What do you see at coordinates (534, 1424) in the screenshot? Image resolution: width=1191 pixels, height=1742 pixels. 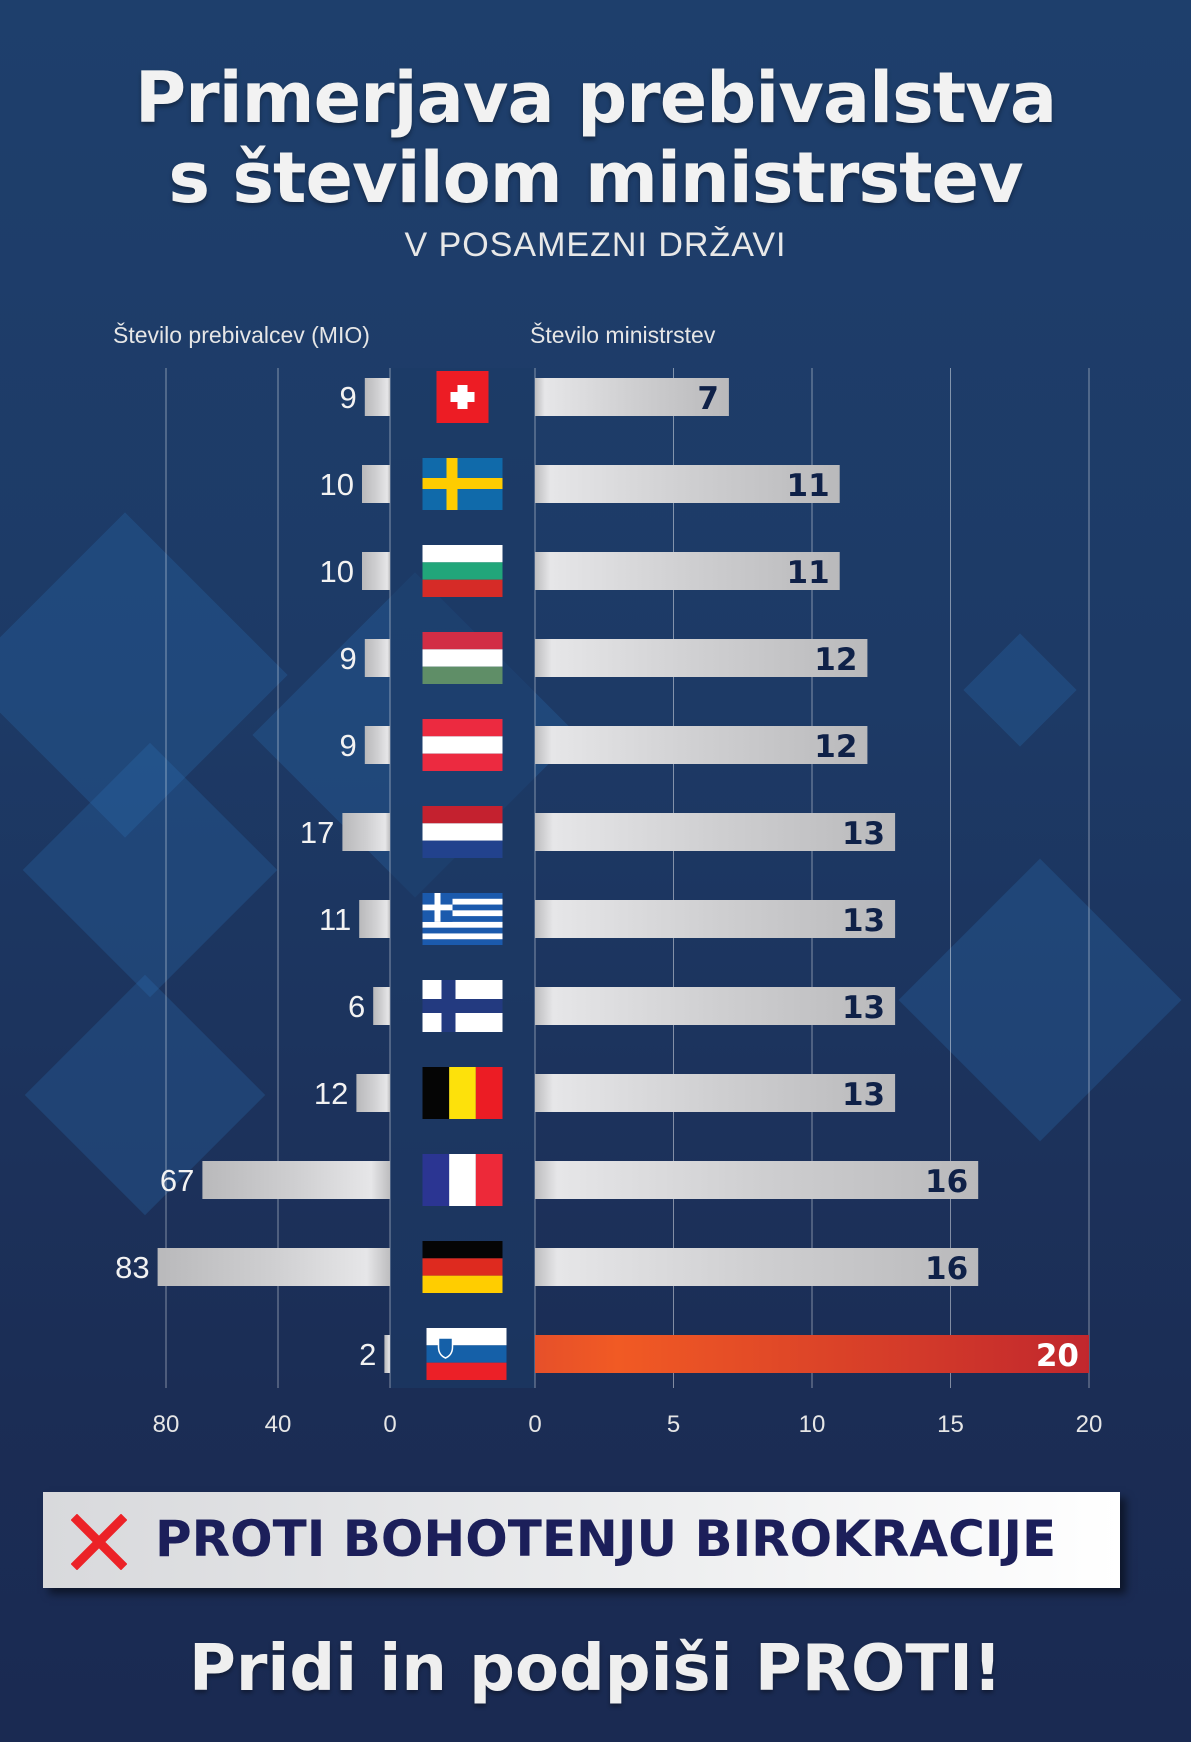 I see `right-tick-label: 0` at bounding box center [534, 1424].